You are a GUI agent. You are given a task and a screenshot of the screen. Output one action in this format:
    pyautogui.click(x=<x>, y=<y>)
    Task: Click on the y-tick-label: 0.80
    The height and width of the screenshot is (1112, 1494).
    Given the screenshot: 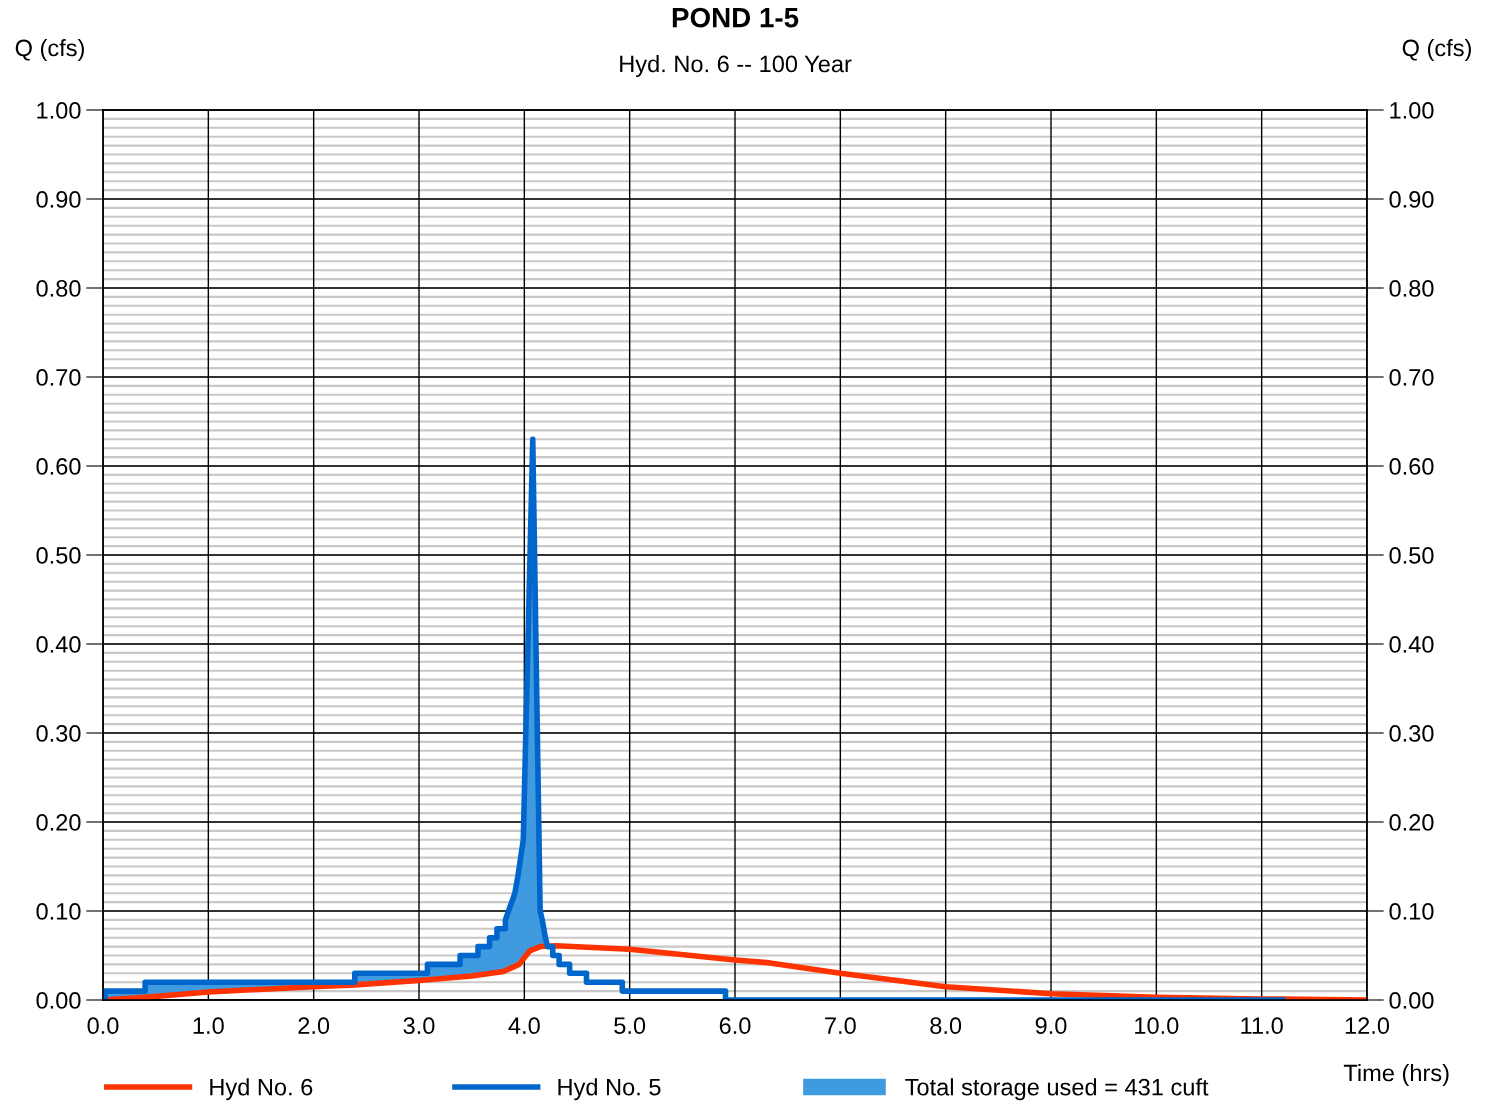 What is the action you would take?
    pyautogui.click(x=58, y=288)
    